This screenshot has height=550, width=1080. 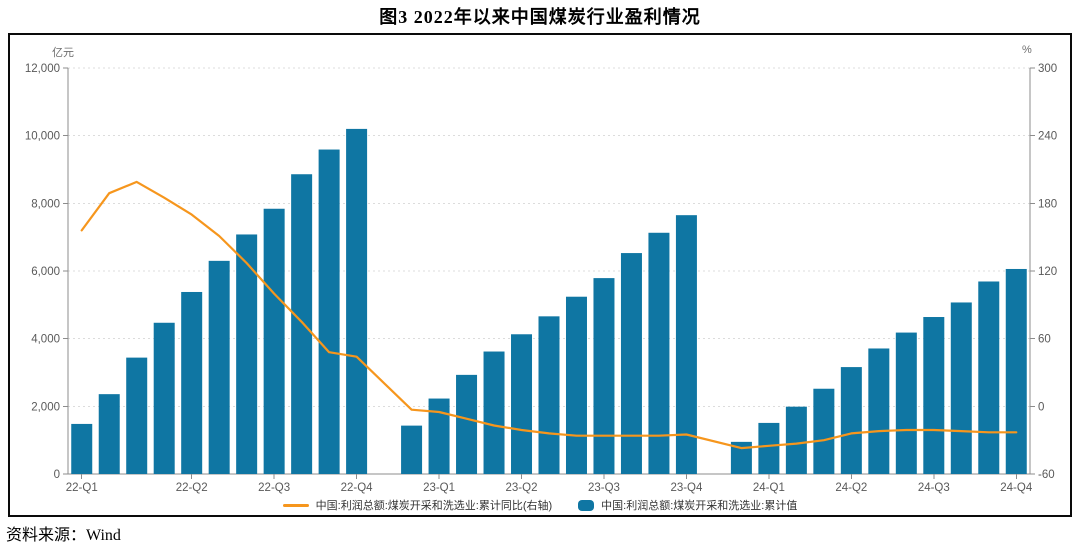 I want to click on right-axis-tick-label: 180, so click(x=1047, y=204).